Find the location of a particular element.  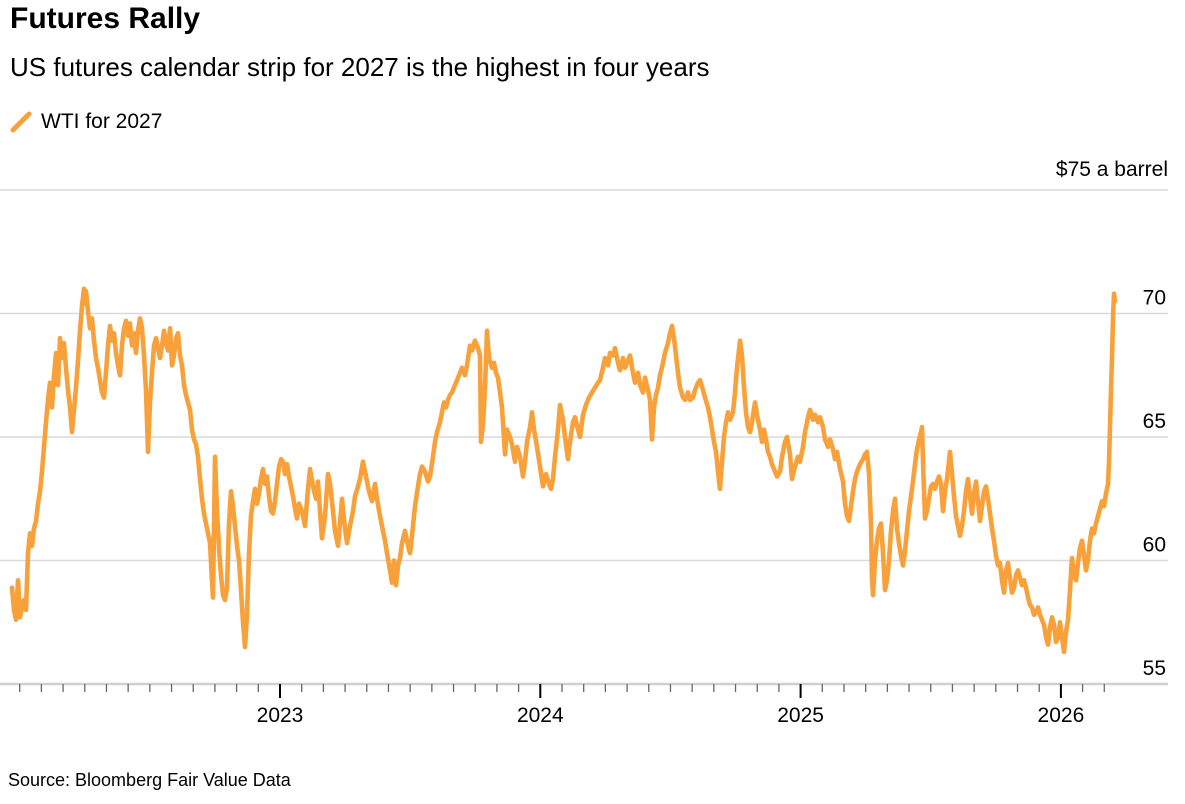

y-tick-label: 55 is located at coordinates (1154, 668).